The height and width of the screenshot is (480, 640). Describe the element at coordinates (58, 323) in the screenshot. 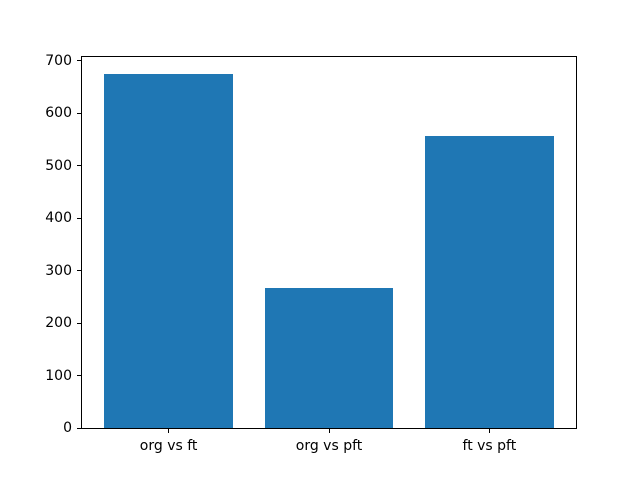

I see `y-tick-label: 200` at that location.